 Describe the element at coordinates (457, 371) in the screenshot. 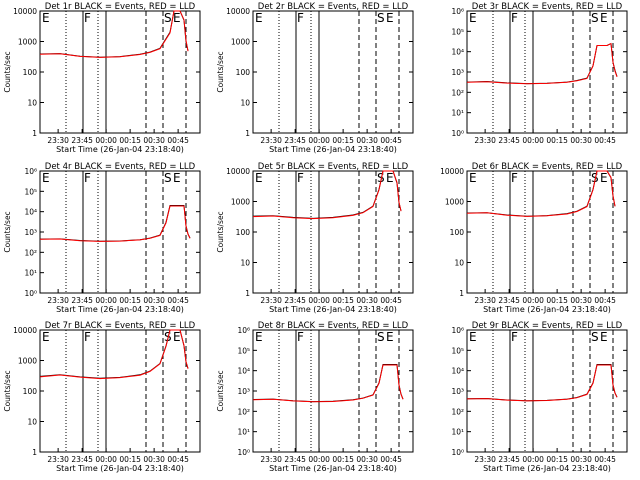

I see `y-tick-label: 10⁴` at that location.